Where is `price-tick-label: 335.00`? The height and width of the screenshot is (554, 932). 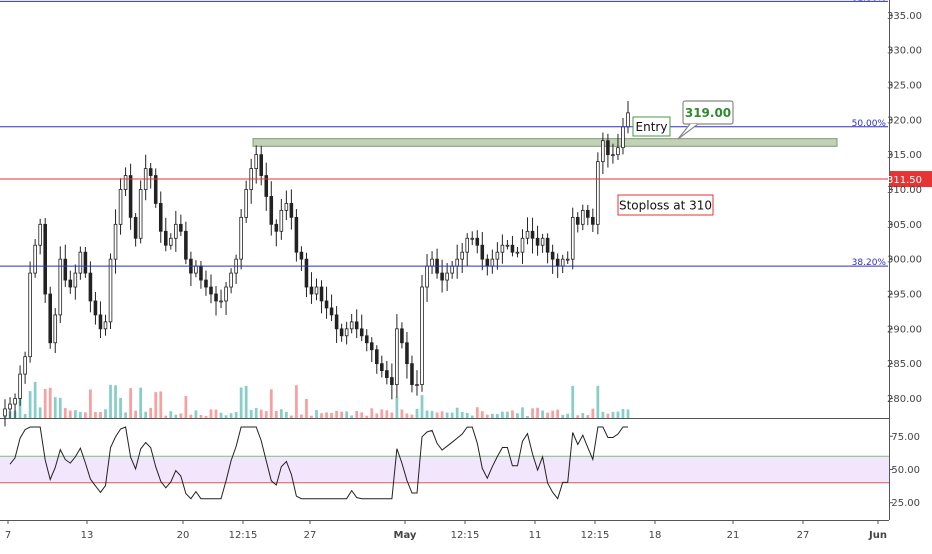 price-tick-label: 335.00 is located at coordinates (904, 16).